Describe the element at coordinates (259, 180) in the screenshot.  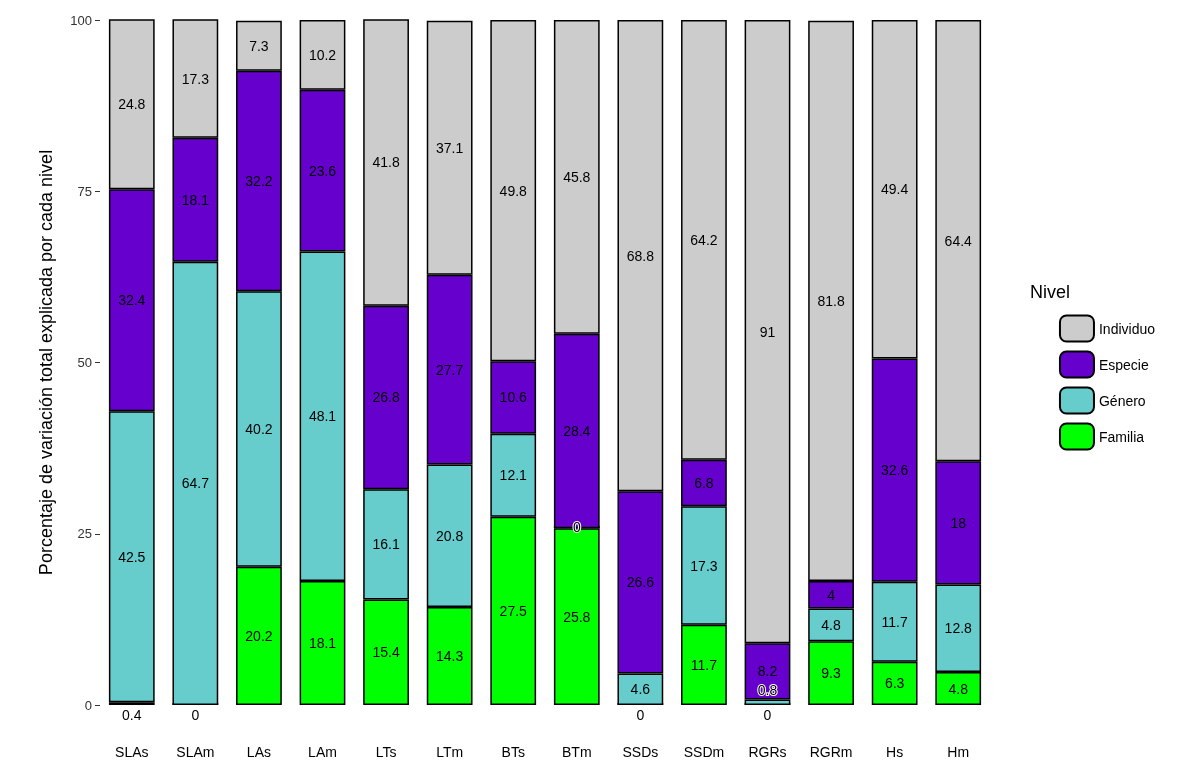
I see `data-label: 32.2` at that location.